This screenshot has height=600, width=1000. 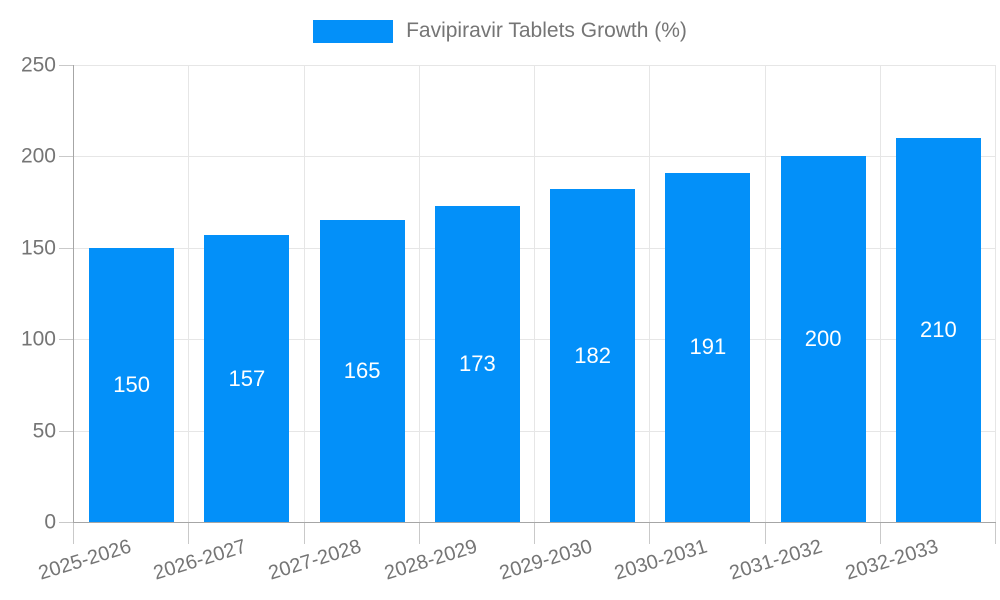 I want to click on bar-2031-2032: 200, so click(x=823, y=339).